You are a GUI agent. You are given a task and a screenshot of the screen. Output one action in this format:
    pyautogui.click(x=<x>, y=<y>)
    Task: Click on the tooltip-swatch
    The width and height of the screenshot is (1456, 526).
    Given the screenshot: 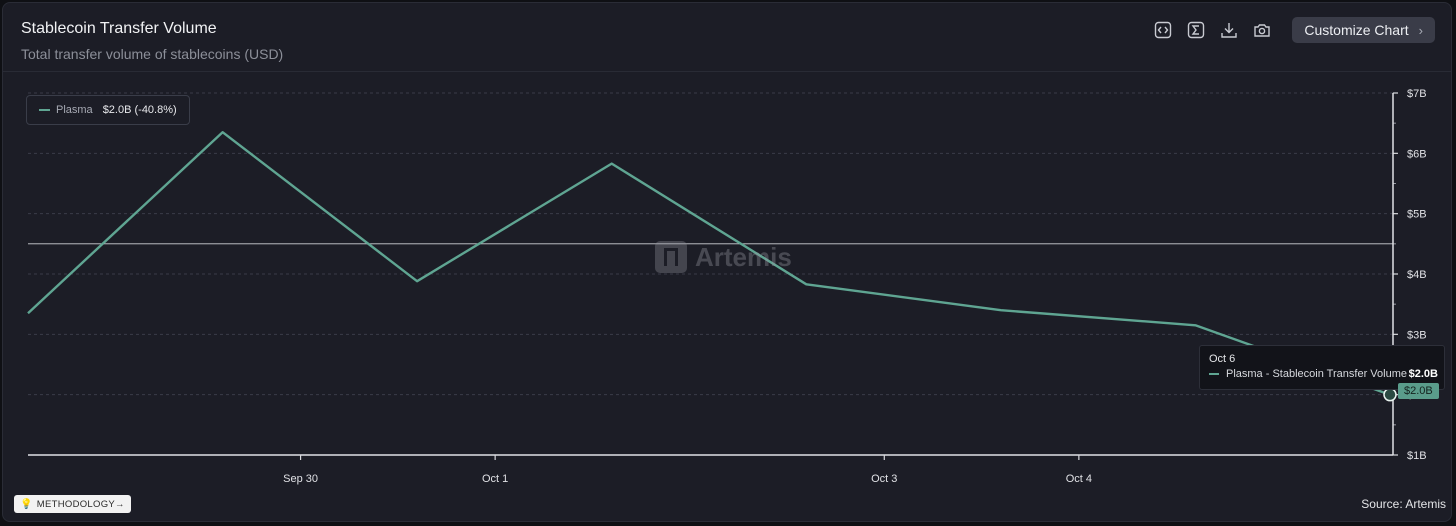 What is the action you would take?
    pyautogui.click(x=1214, y=374)
    